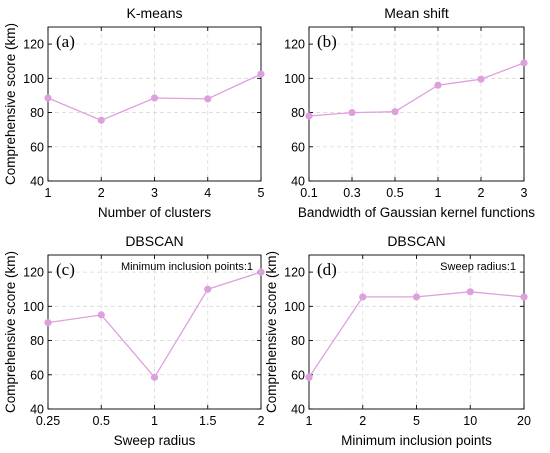  I want to click on x-tick-label: 20, so click(524, 421).